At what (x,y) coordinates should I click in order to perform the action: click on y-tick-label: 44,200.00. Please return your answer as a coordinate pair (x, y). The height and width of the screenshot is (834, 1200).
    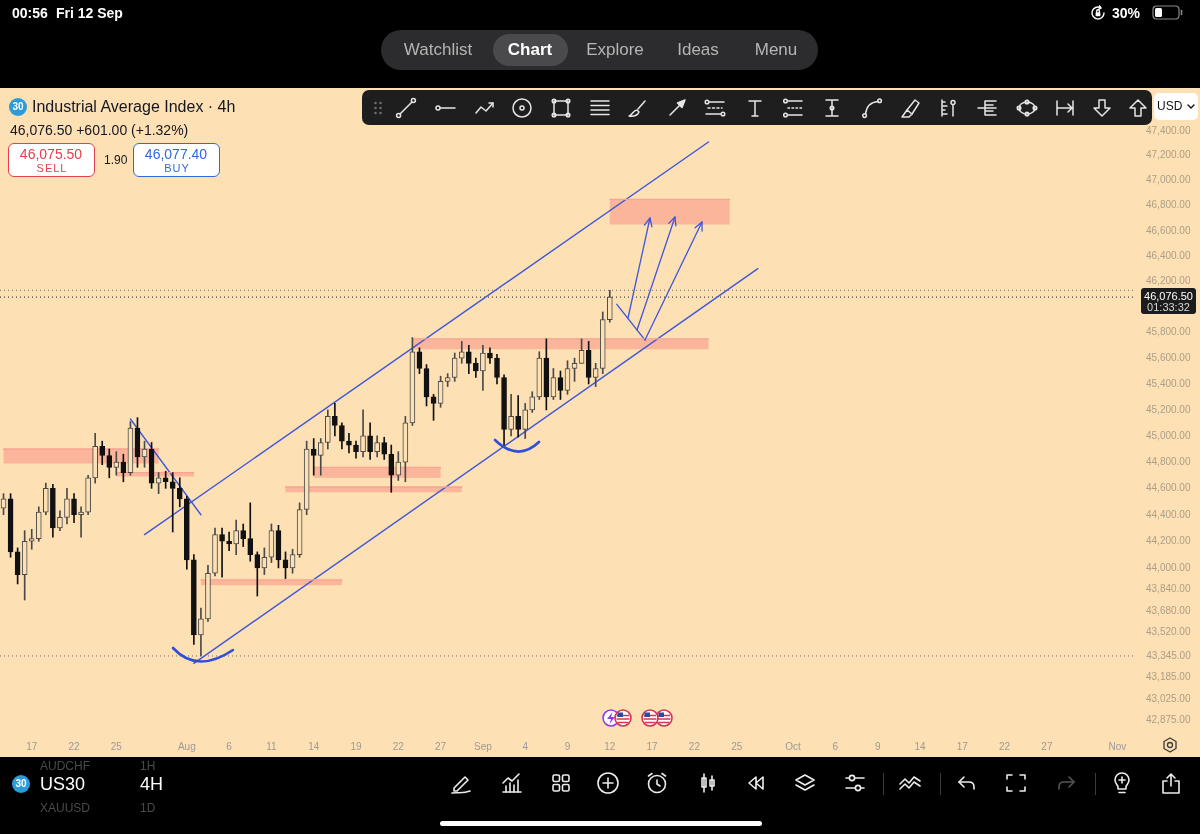
    Looking at the image, I should click on (1168, 541).